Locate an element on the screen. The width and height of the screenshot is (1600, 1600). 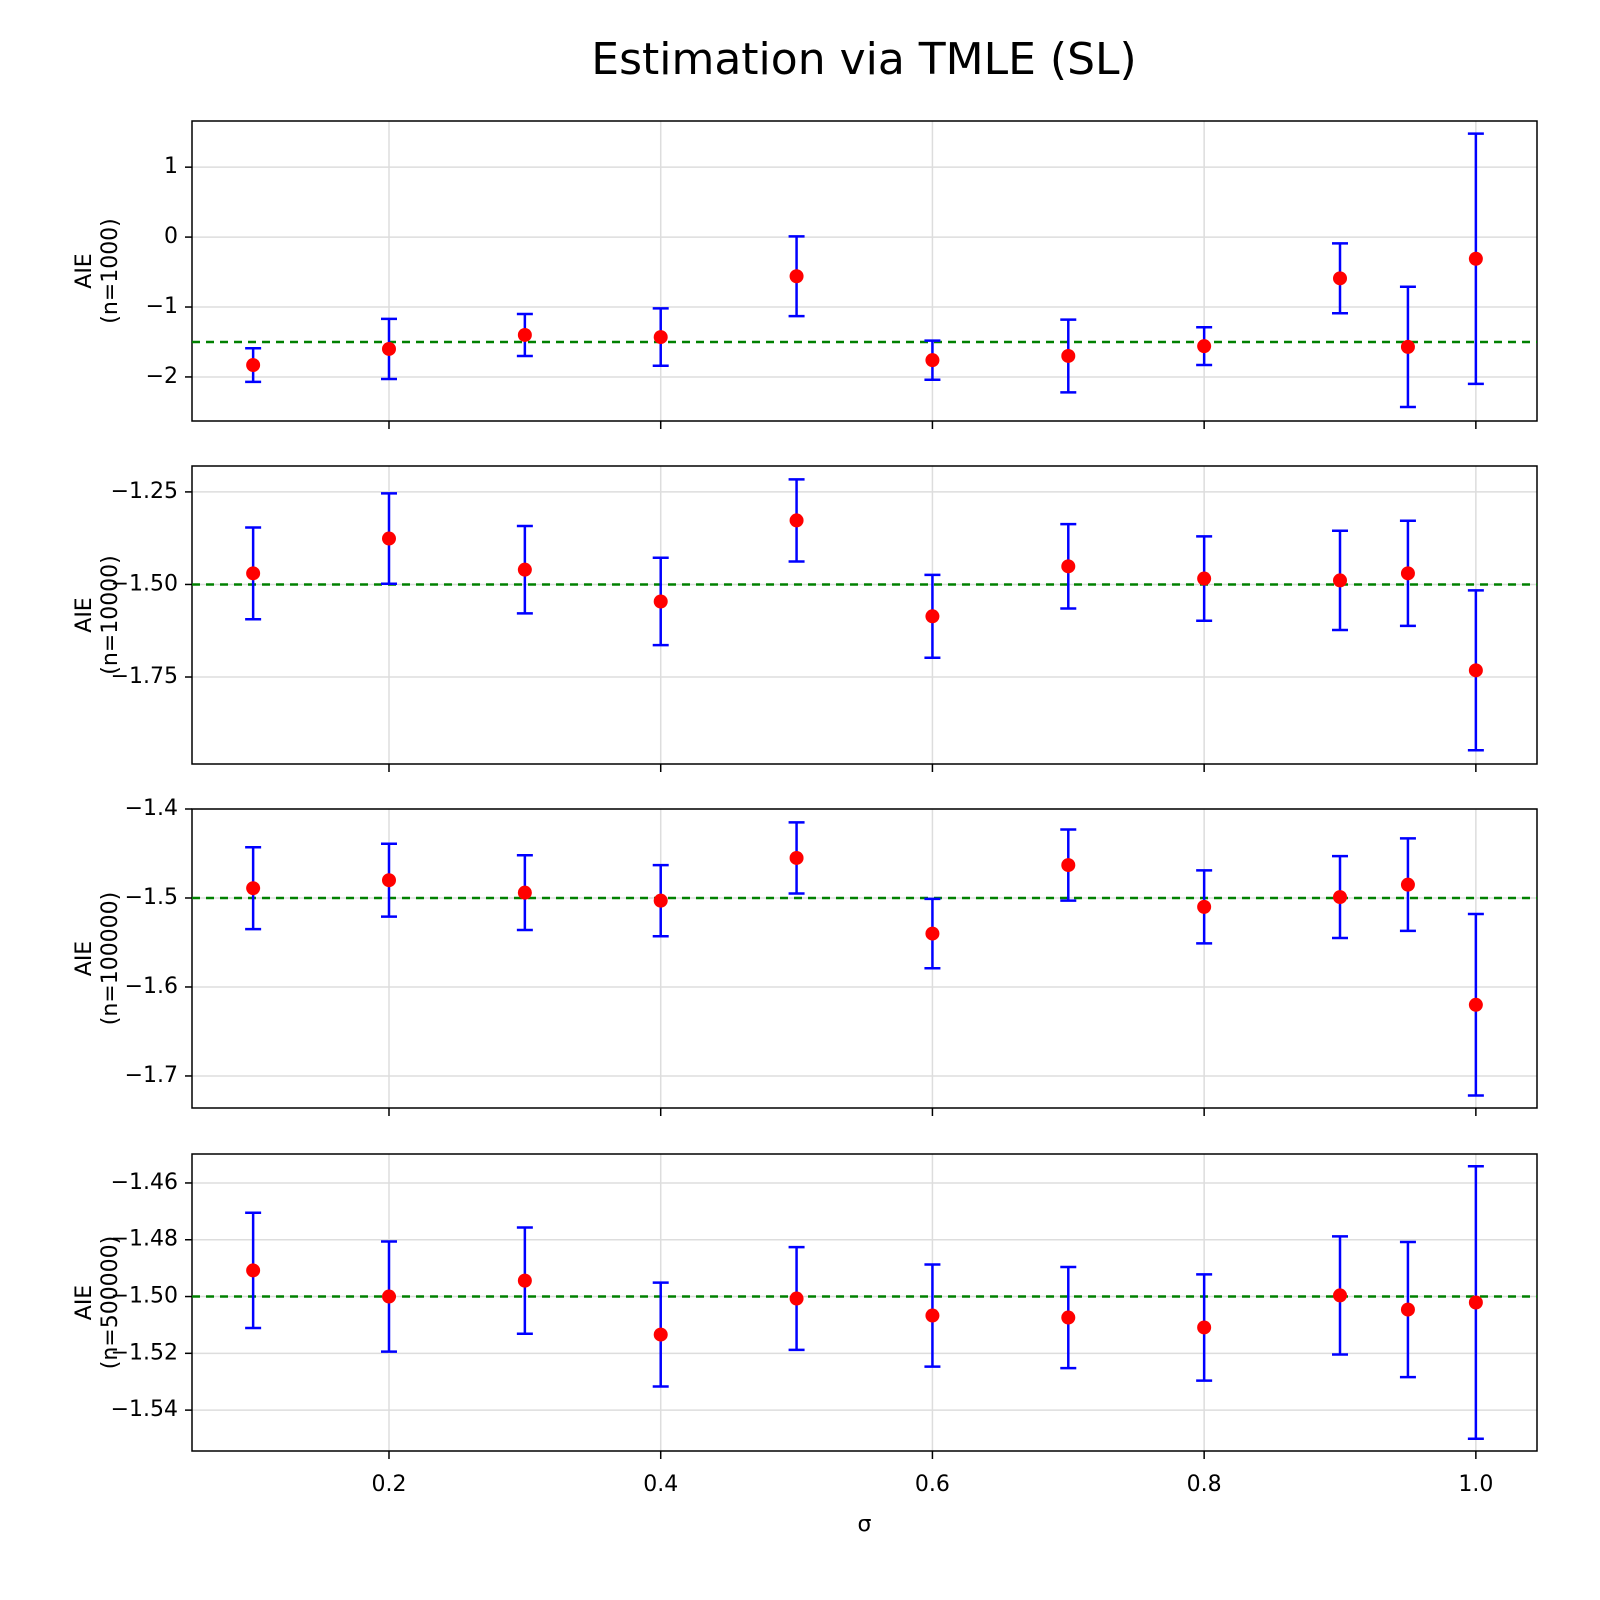
y-tick-label: −2 is located at coordinates (162, 376).